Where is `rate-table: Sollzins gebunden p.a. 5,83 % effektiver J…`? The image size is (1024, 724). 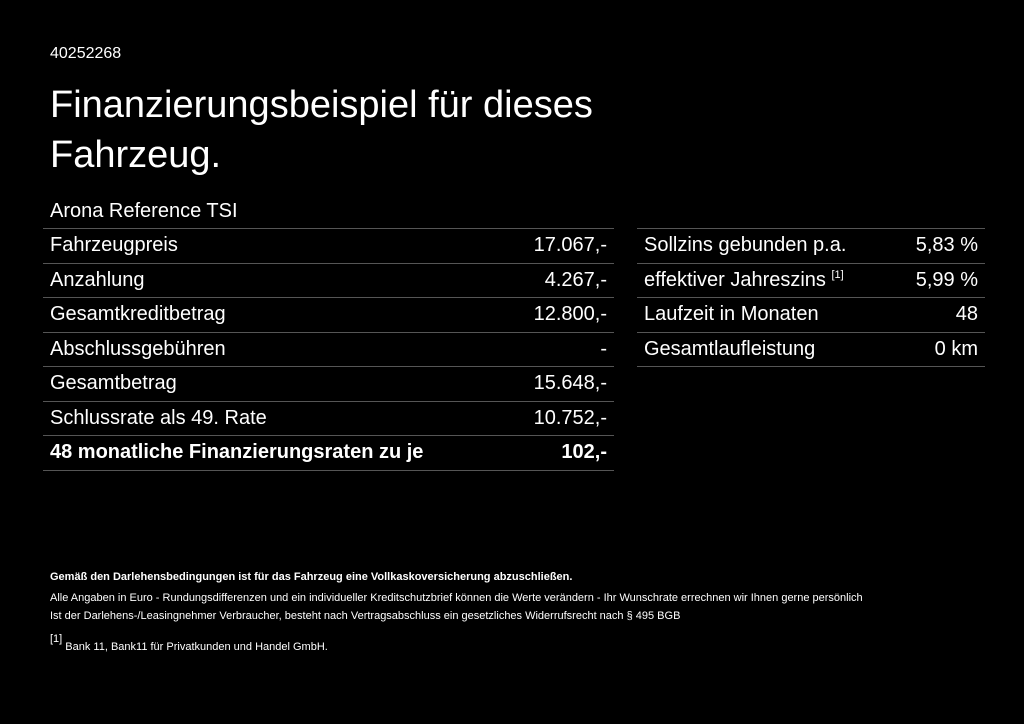 rate-table: Sollzins gebunden p.a. 5,83 % effektiver J… is located at coordinates (811, 297).